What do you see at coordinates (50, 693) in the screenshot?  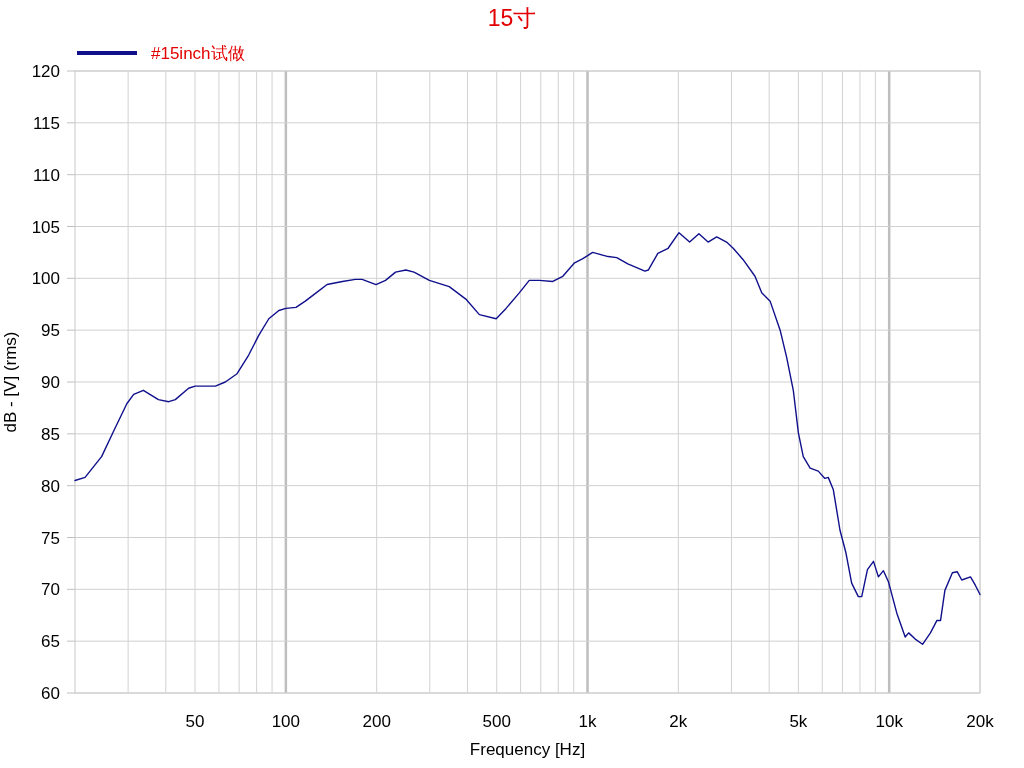 I see `y-tick-label: 60` at bounding box center [50, 693].